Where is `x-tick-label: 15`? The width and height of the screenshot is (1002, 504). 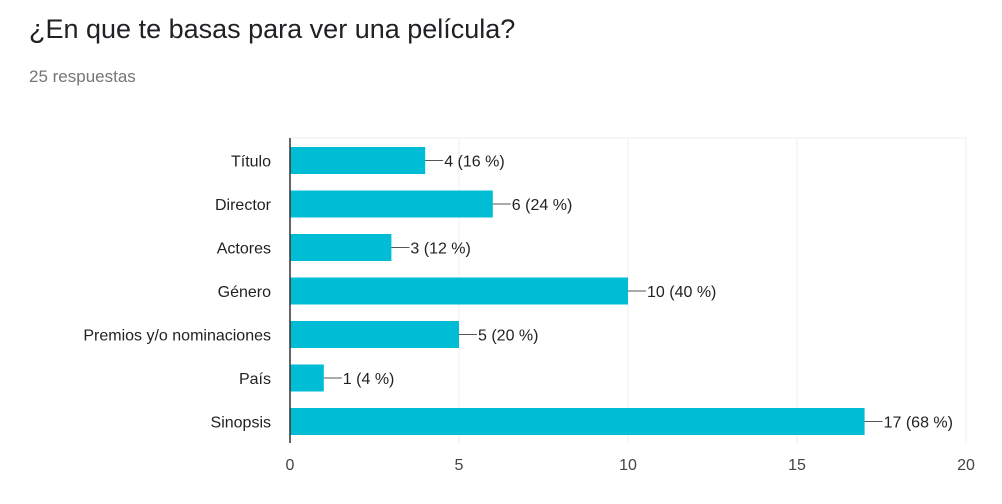
x-tick-label: 15 is located at coordinates (797, 465).